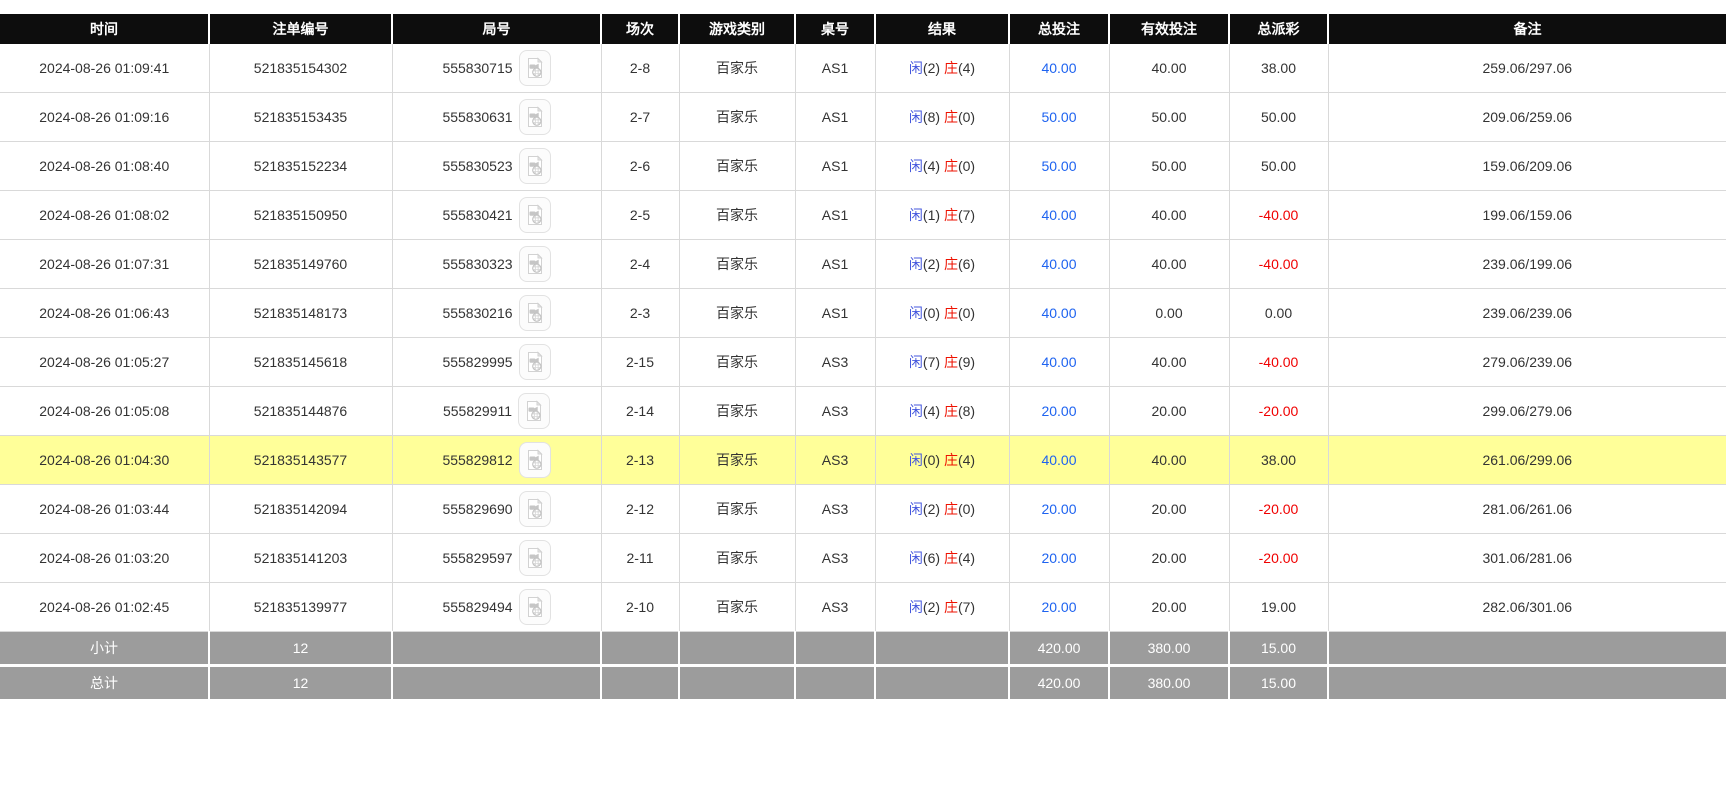 This screenshot has width=1726, height=785. Describe the element at coordinates (477, 362) in the screenshot. I see `round-number: 555829995` at that location.